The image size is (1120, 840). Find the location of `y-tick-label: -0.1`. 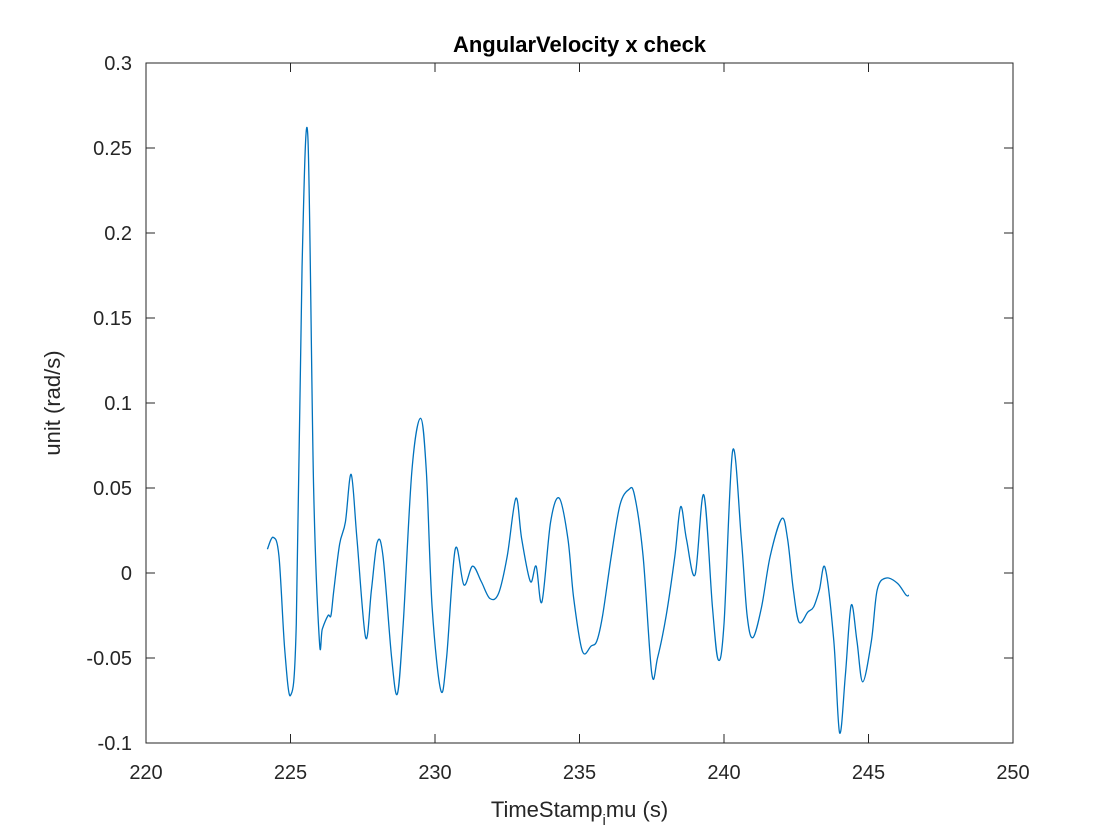

y-tick-label: -0.1 is located at coordinates (115, 744).